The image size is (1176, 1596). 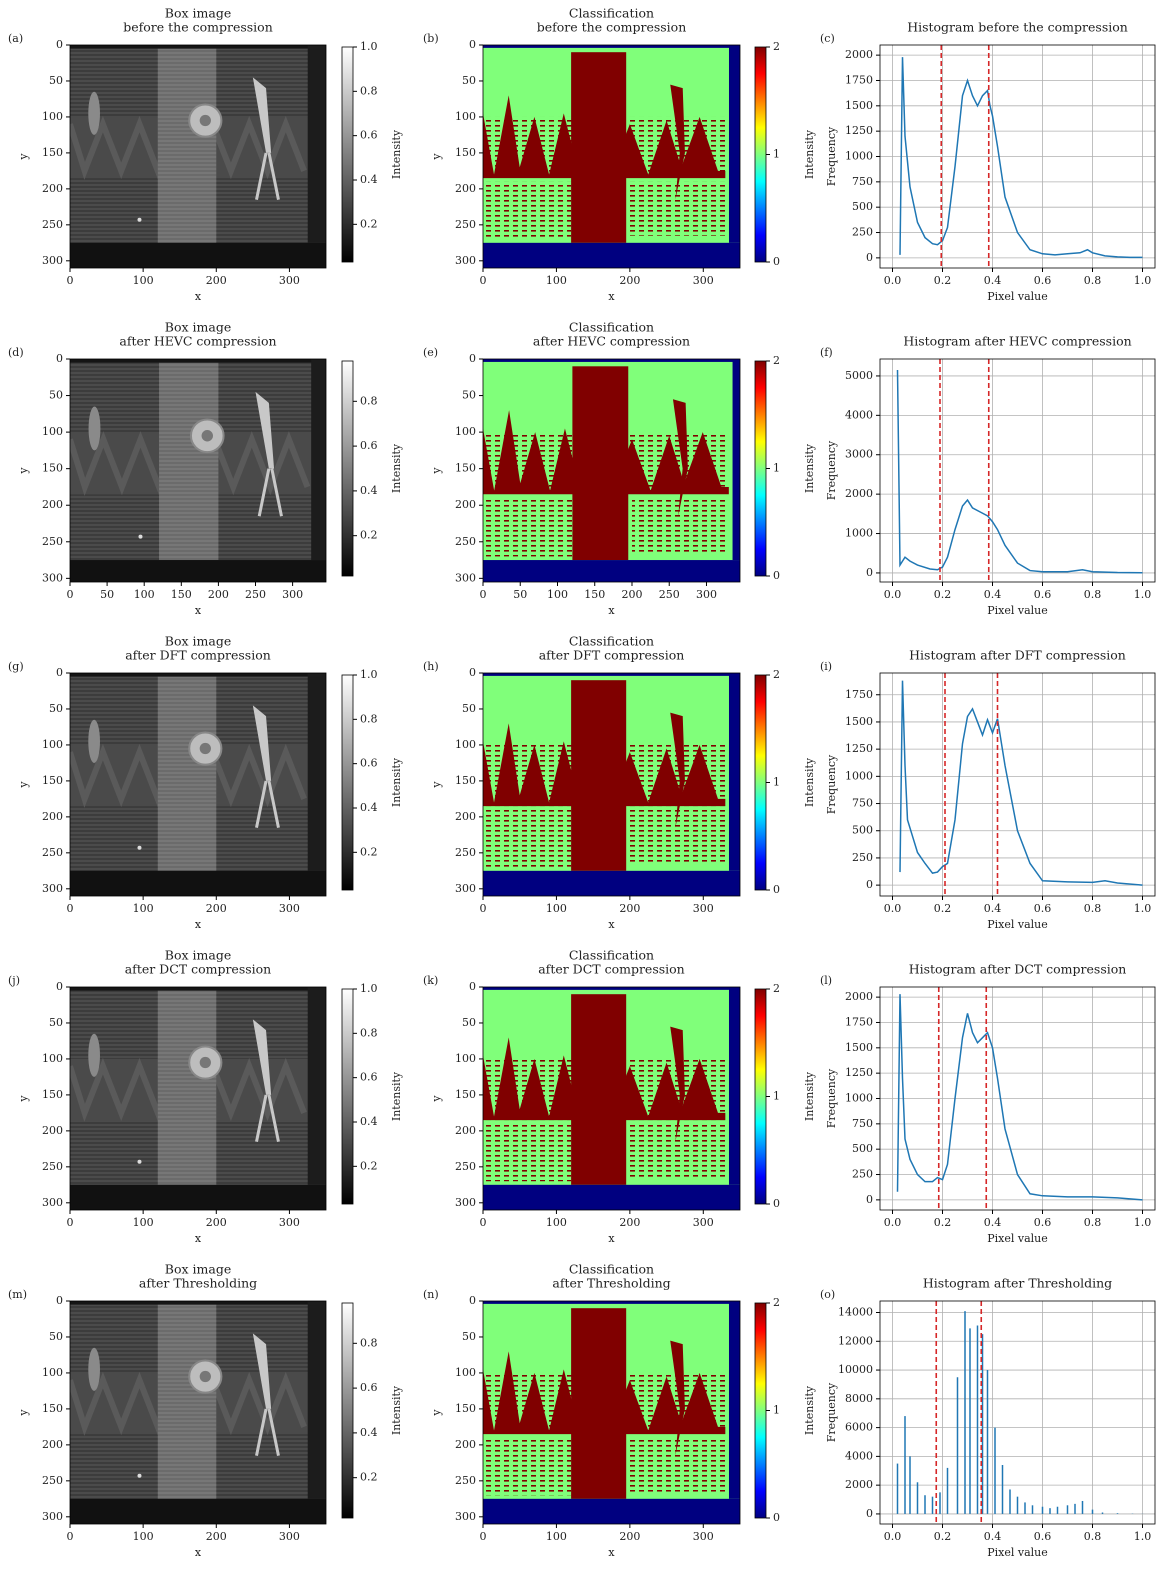 What do you see at coordinates (56, 1022) in the screenshot?
I see `y-tick-label: 50` at bounding box center [56, 1022].